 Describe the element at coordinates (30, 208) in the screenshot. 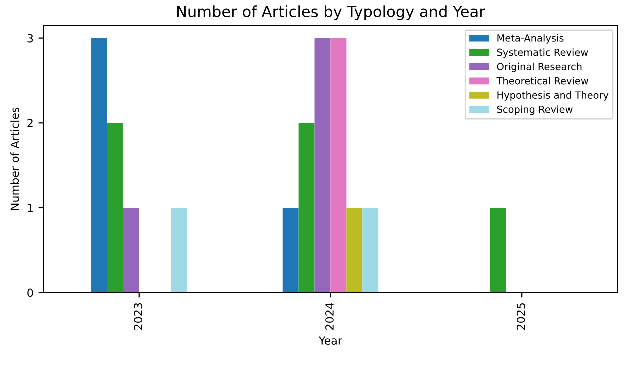

I see `y-tick-label: 1` at that location.